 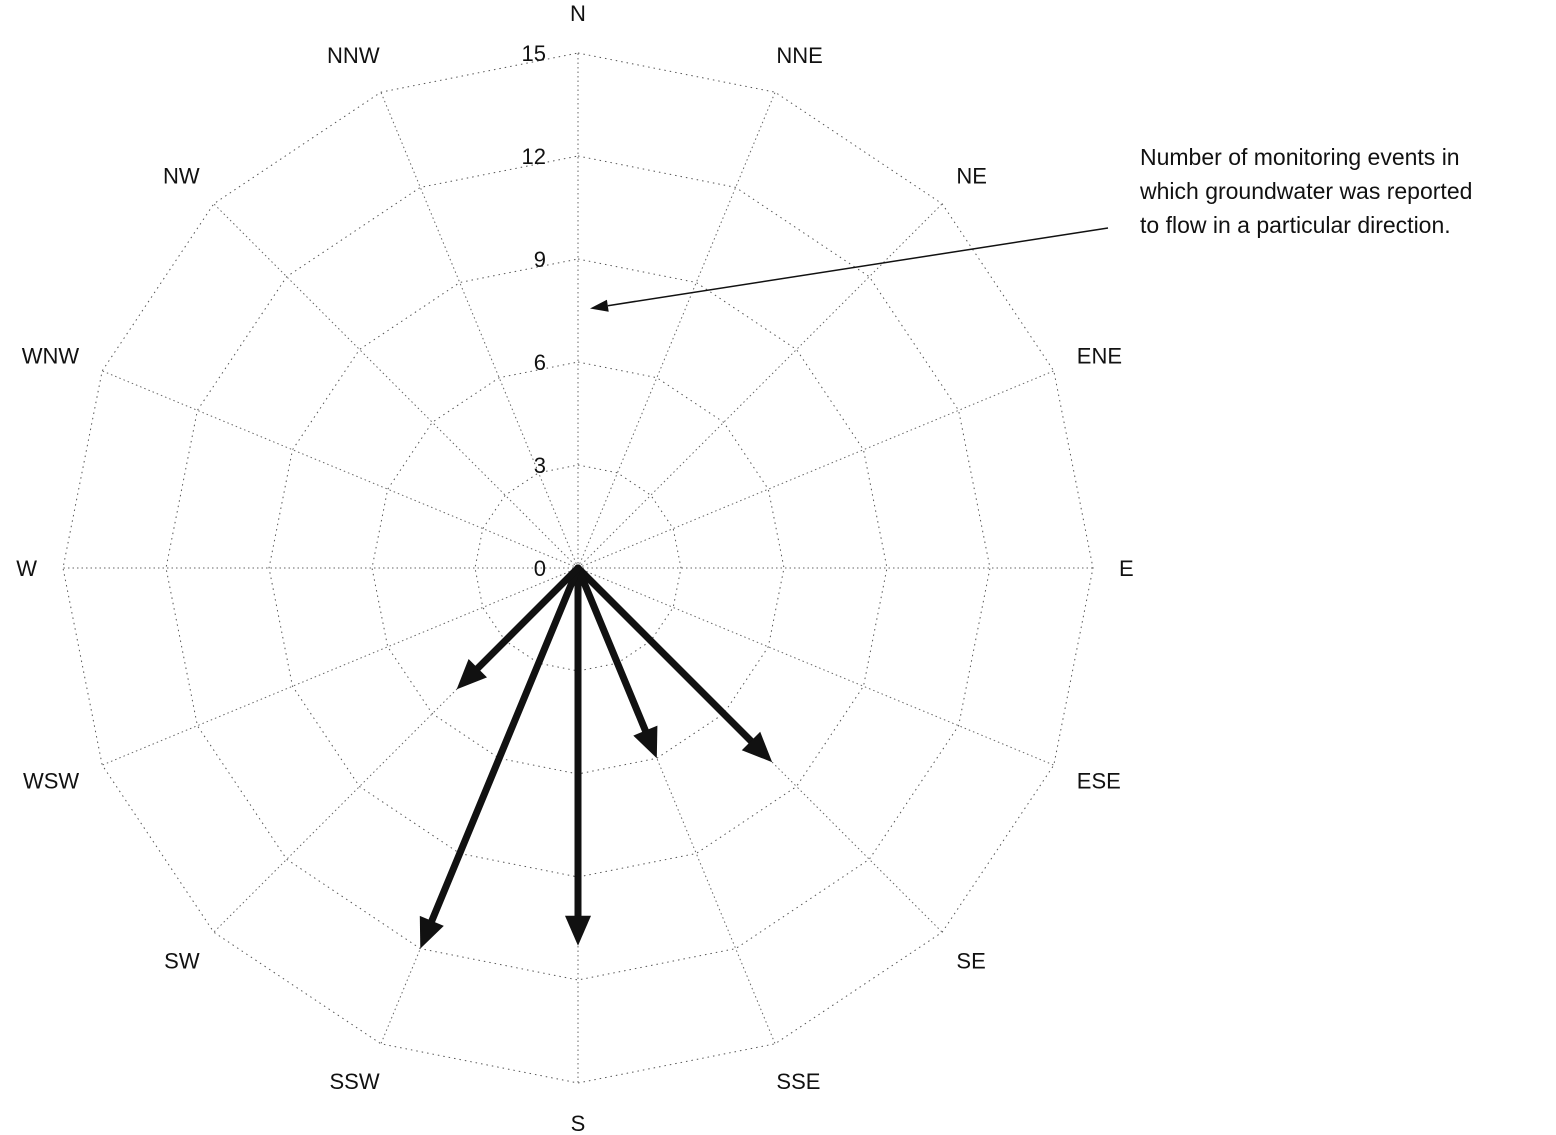 What do you see at coordinates (505, 744) in the screenshot?
I see `flow-arrow-ssw` at bounding box center [505, 744].